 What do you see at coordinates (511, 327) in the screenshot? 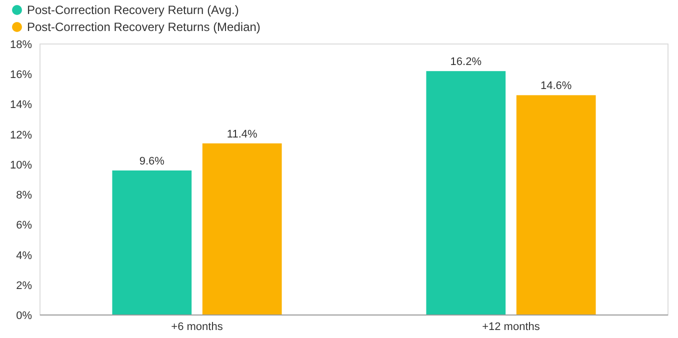
I see `x-tick-label: +12 months` at bounding box center [511, 327].